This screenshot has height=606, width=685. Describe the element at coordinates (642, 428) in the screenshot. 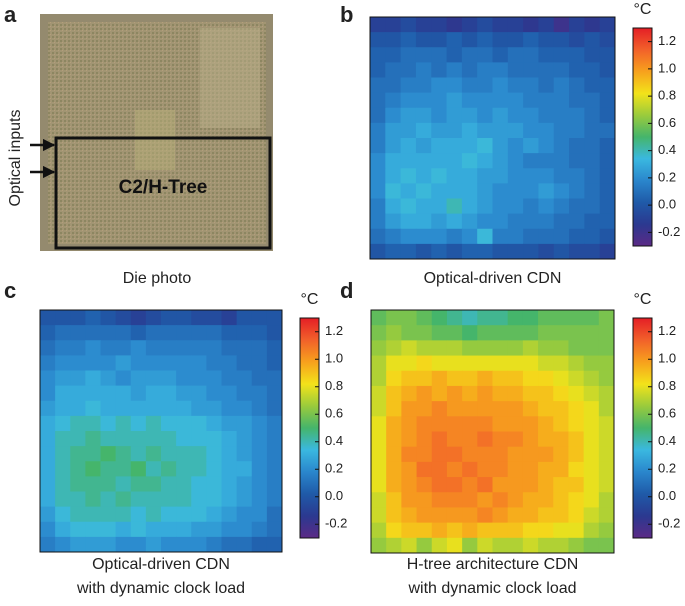

I see `colorbar` at that location.